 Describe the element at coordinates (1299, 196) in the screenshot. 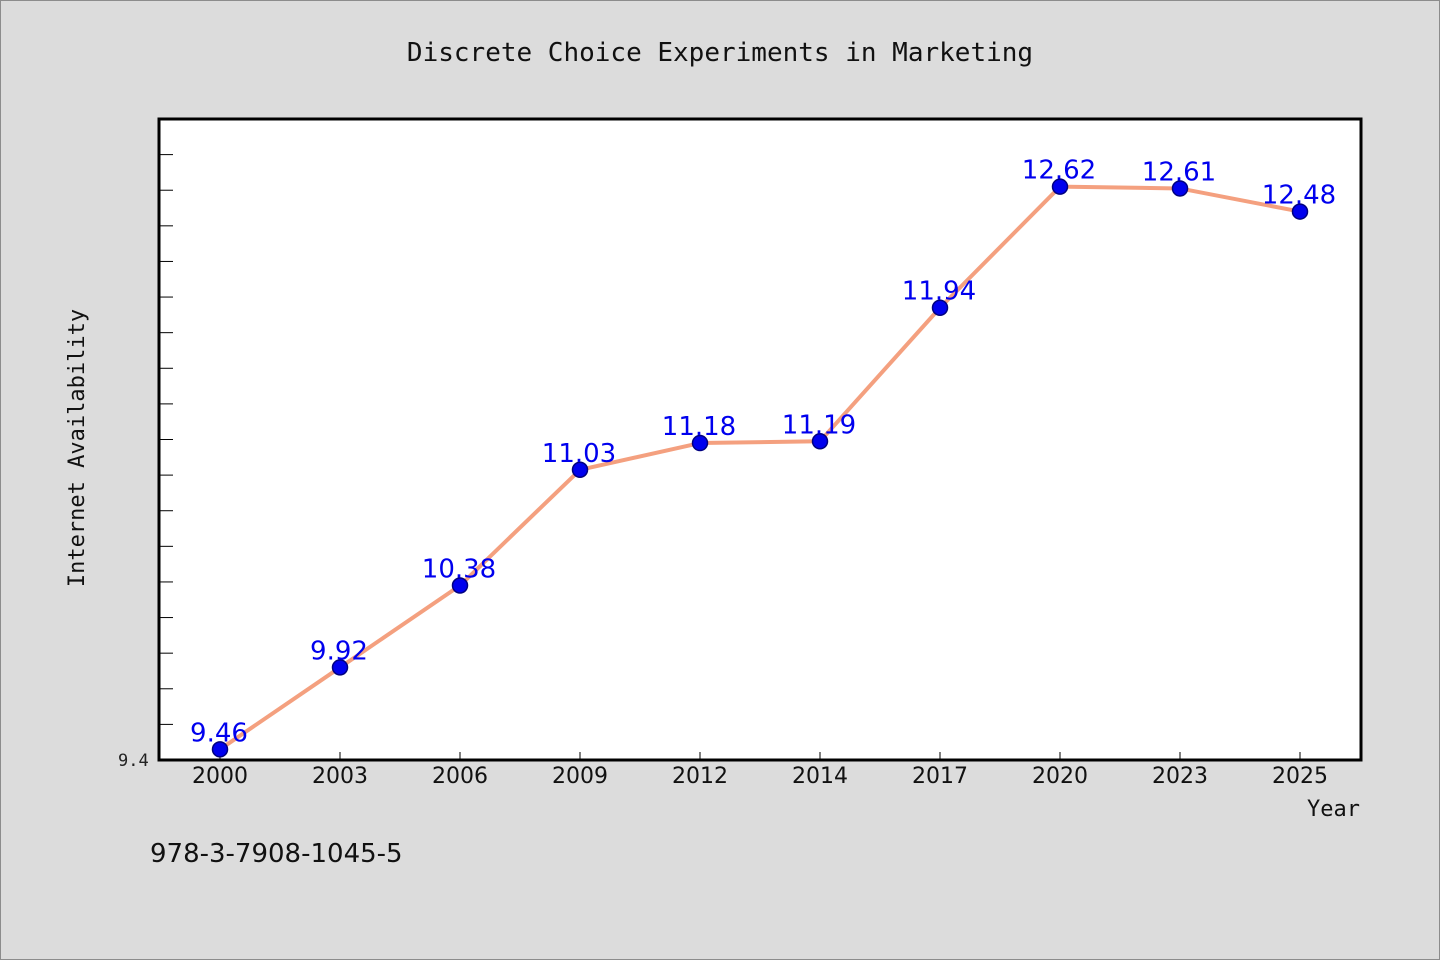

I see `data-label: 12.48` at that location.